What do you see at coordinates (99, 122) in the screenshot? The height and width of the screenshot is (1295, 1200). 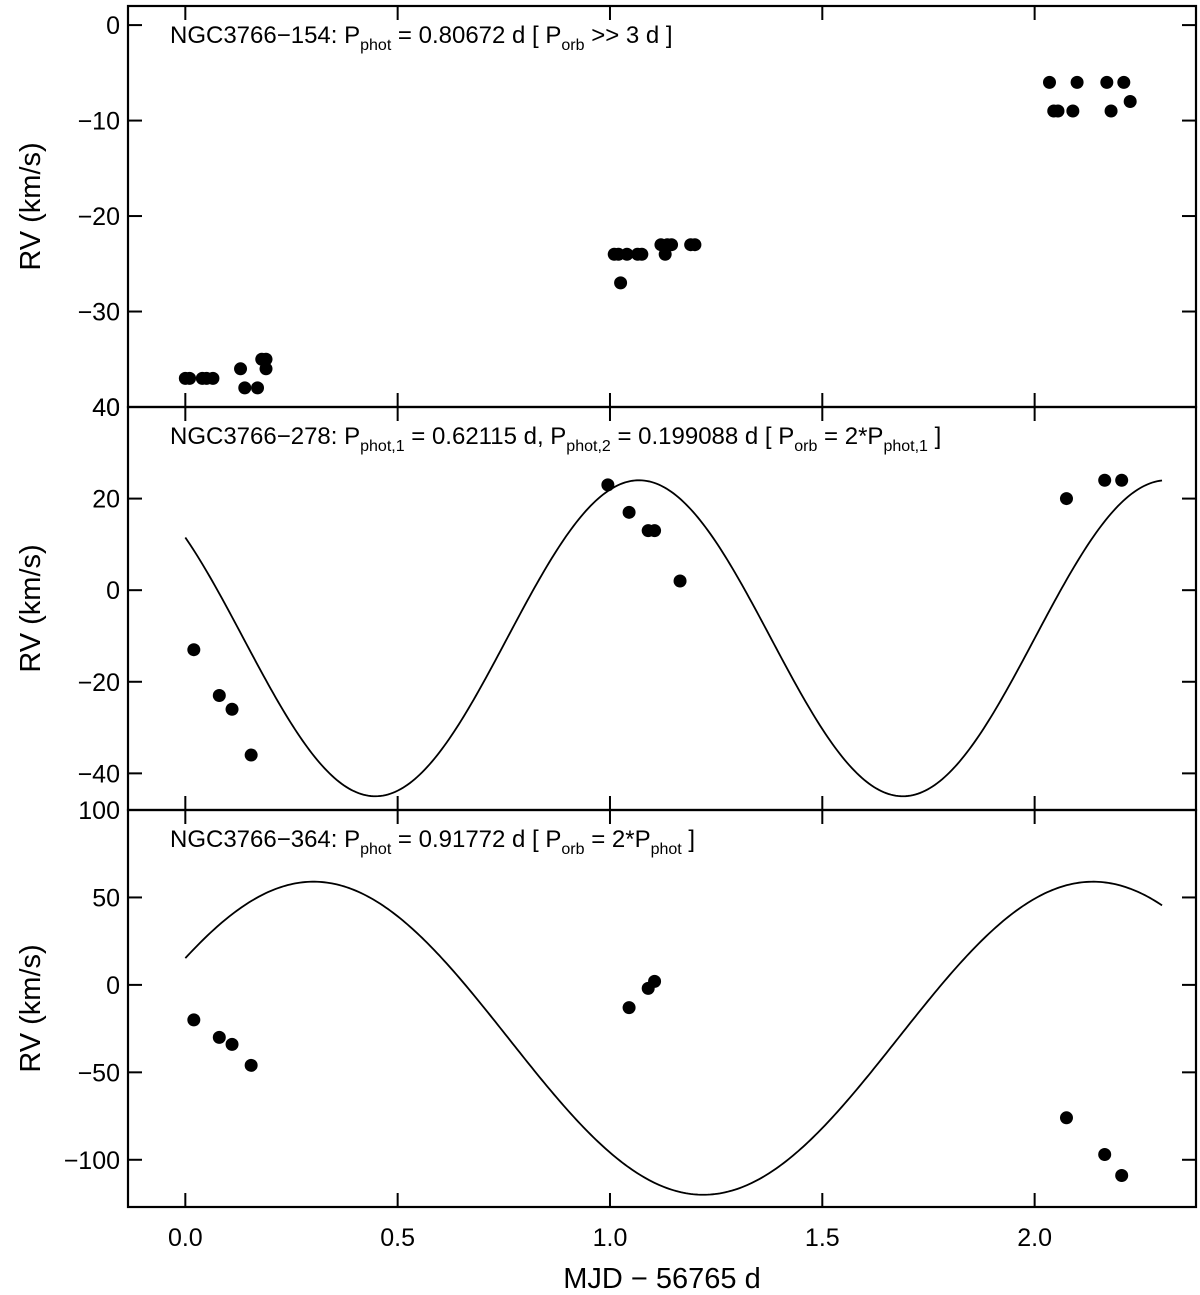 I see `y-tick-label: −10` at bounding box center [99, 122].